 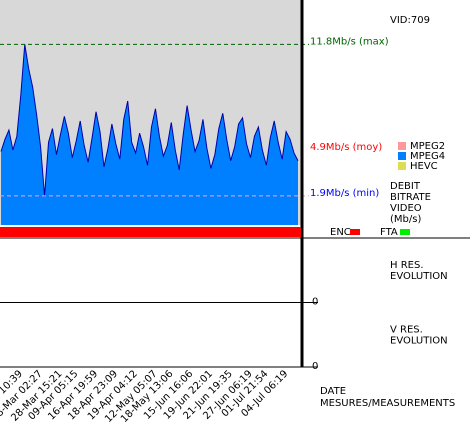 What do you see at coordinates (424, 166) in the screenshot?
I see `legend-label: HEVC` at bounding box center [424, 166].